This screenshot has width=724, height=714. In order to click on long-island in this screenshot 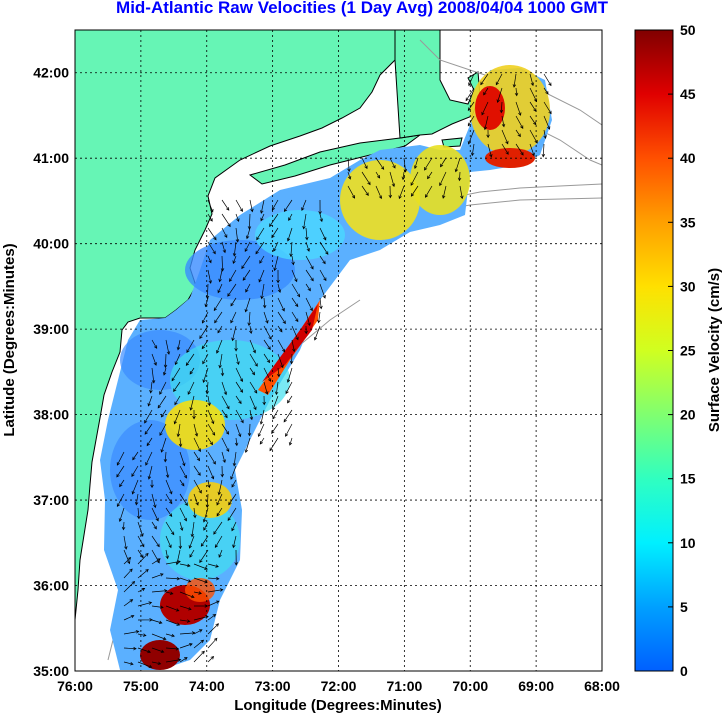, I will do `click(334, 159)`.